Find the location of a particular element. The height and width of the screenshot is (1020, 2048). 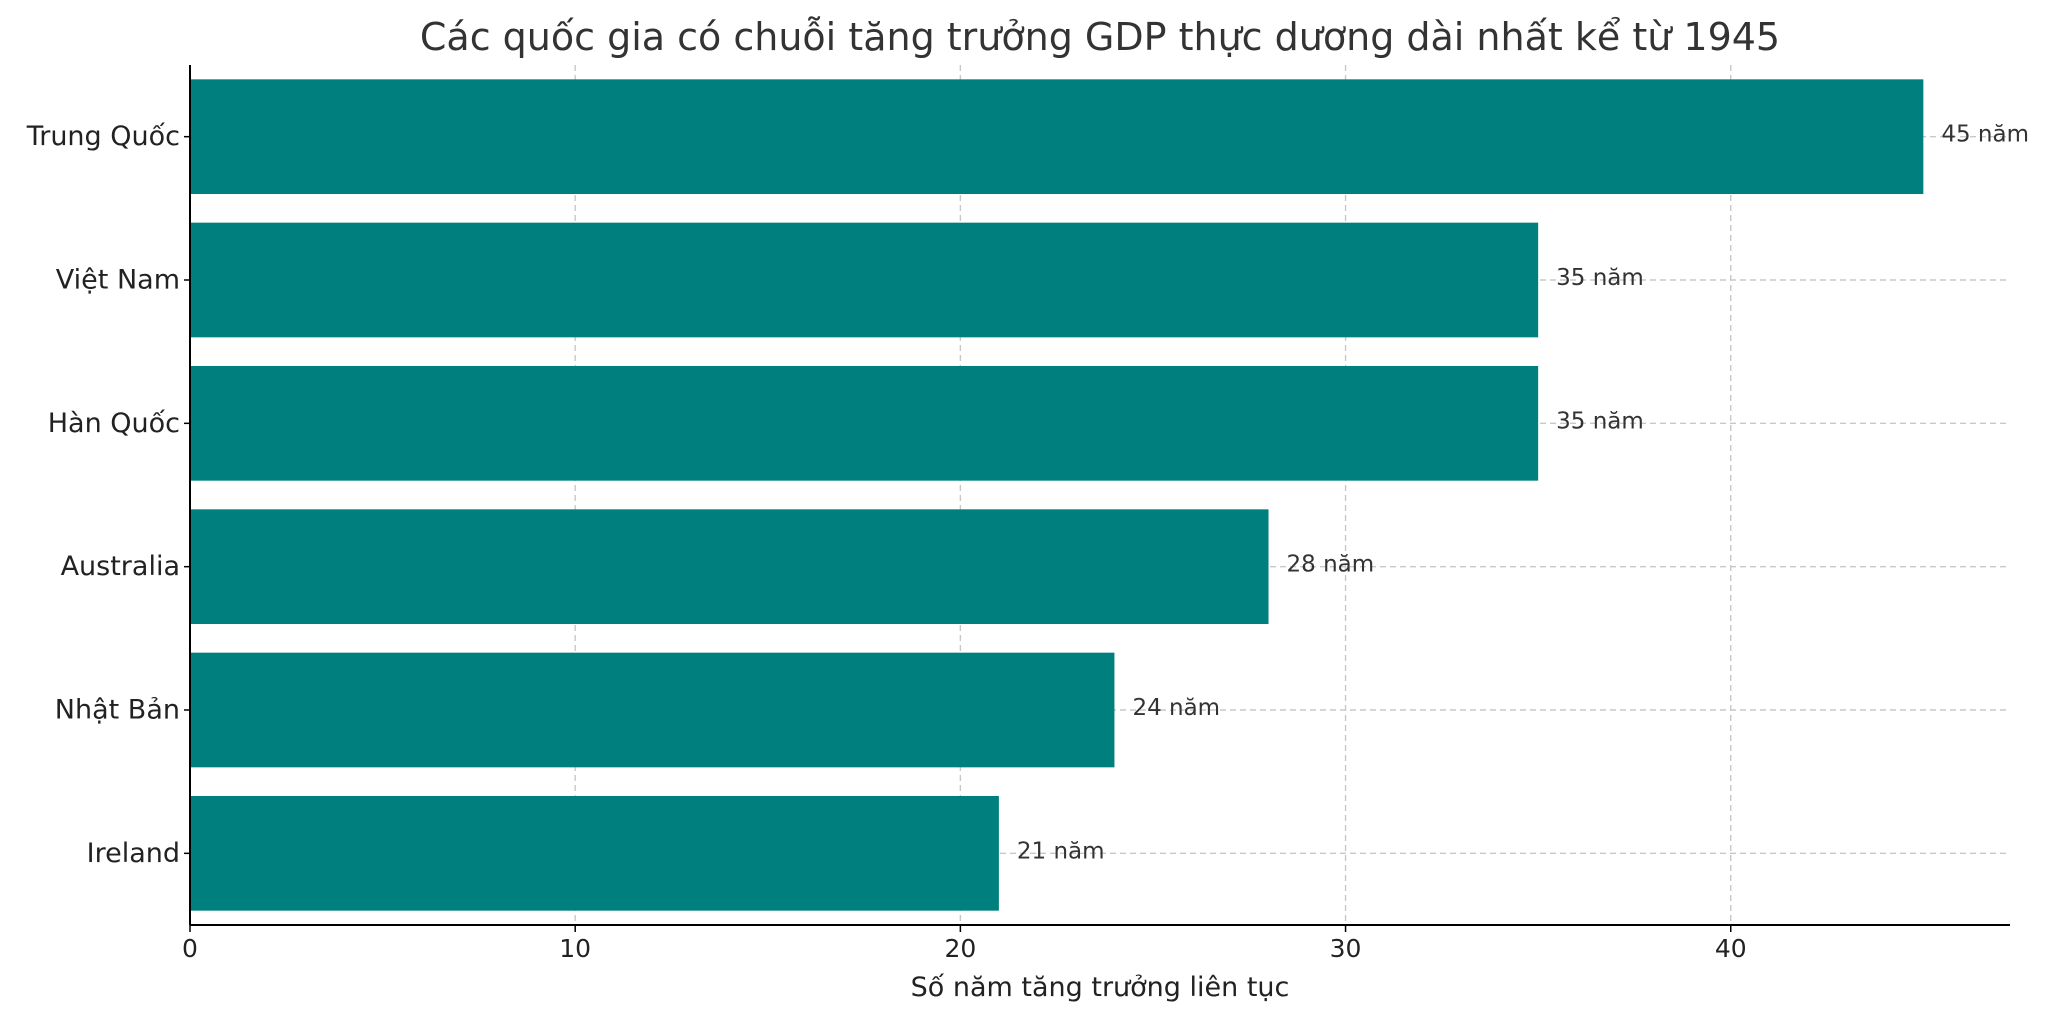

x-axis-label: Số năm tăng trưởng liên tục is located at coordinates (1100, 987).